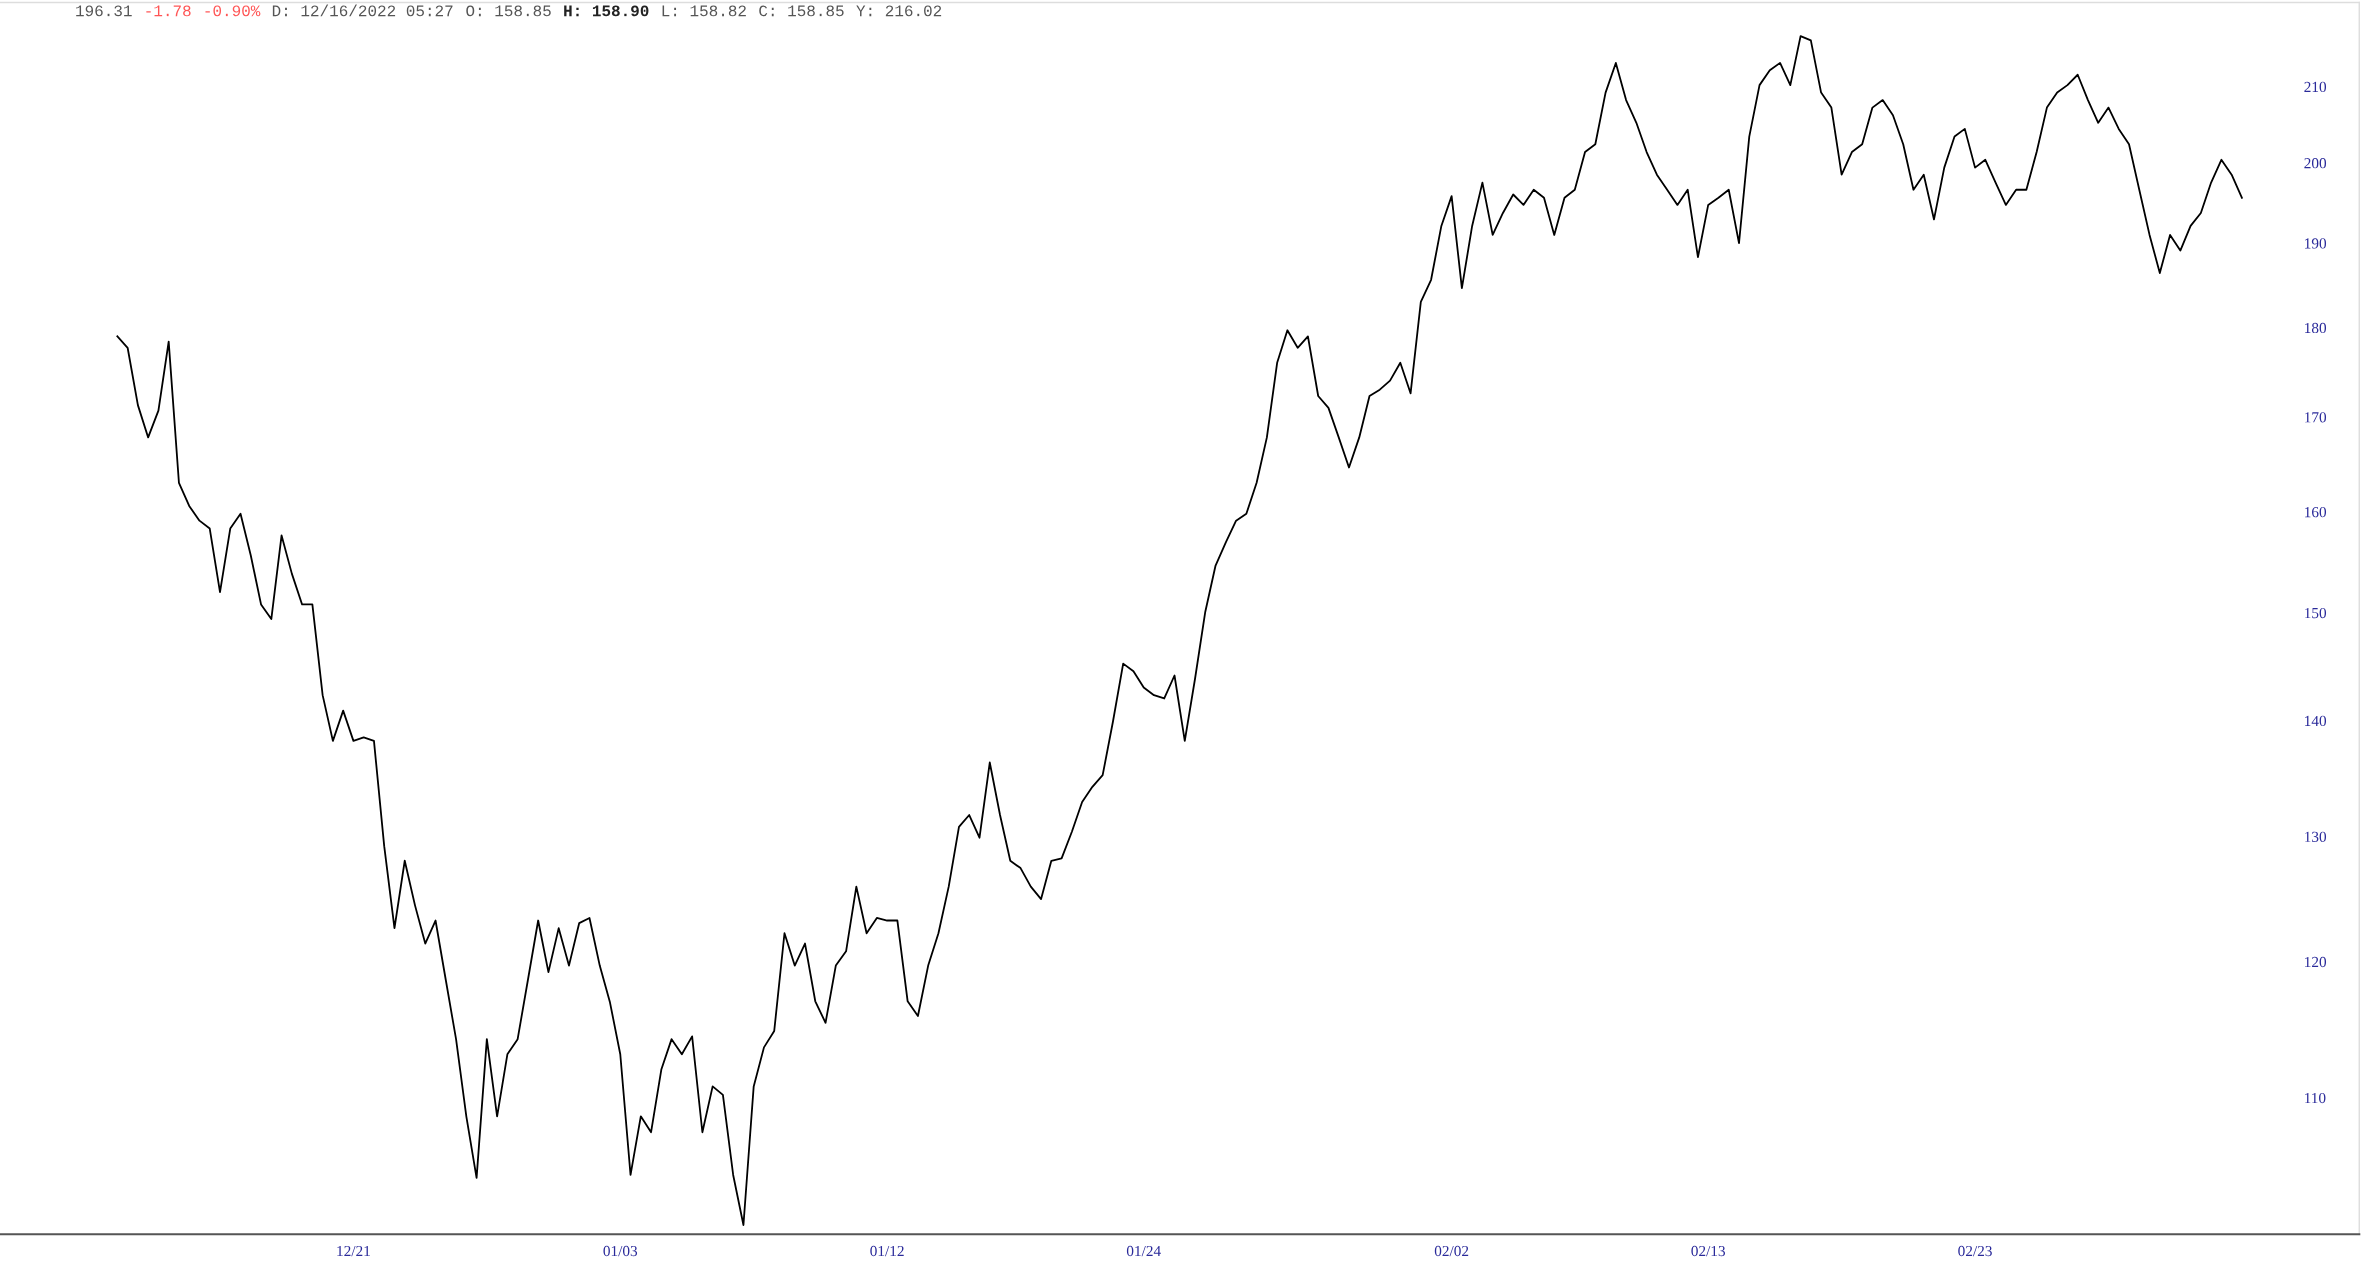 This screenshot has width=2364, height=1275. Describe the element at coordinates (1143, 1251) in the screenshot. I see `x-tick-label: 01/24` at that location.